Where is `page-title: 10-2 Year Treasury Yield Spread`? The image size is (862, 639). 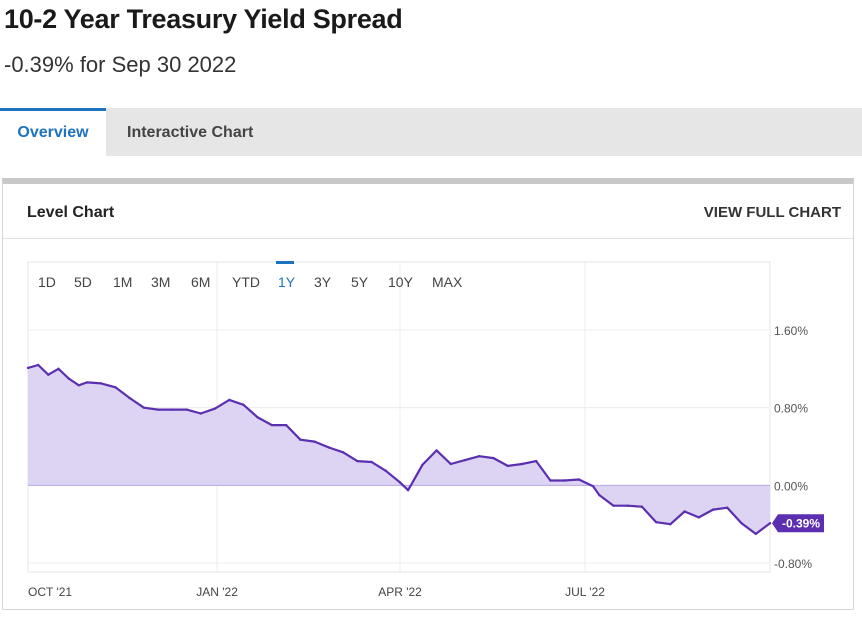 page-title: 10-2 Year Treasury Yield Spread is located at coordinates (203, 19).